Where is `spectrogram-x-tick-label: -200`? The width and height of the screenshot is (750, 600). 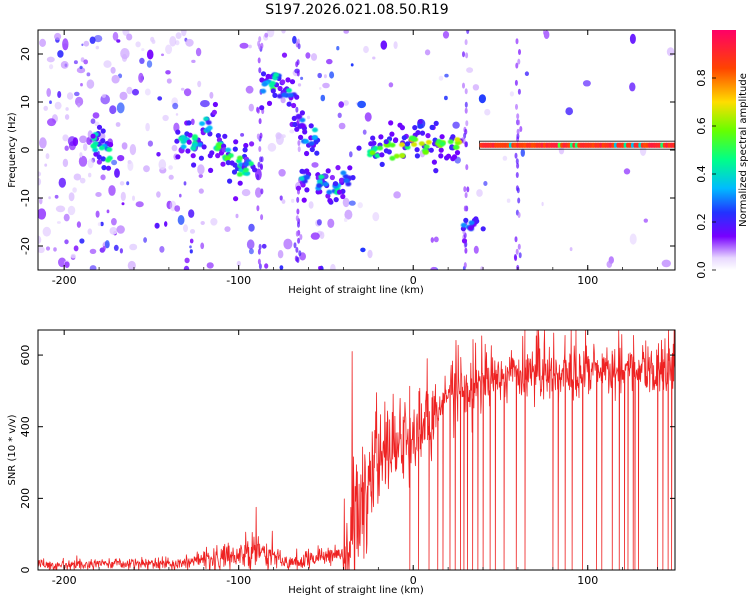
spectrogram-x-tick-label: -200 is located at coordinates (64, 280).